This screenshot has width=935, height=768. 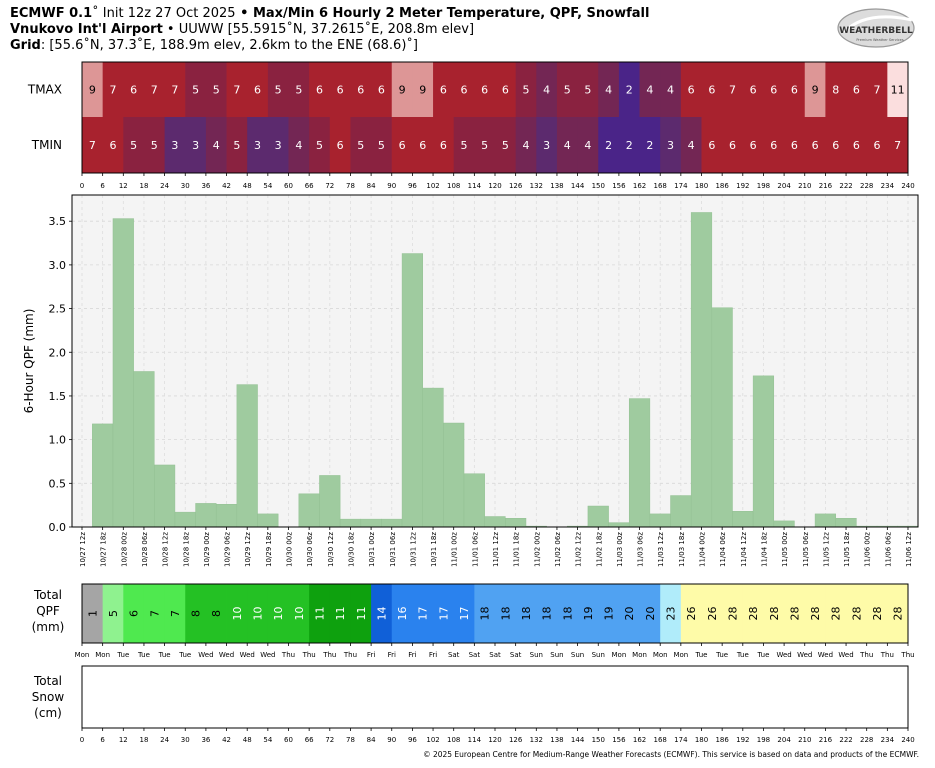 I want to click on qpf-x-tick-label: 10/28 00z, so click(x=124, y=549).